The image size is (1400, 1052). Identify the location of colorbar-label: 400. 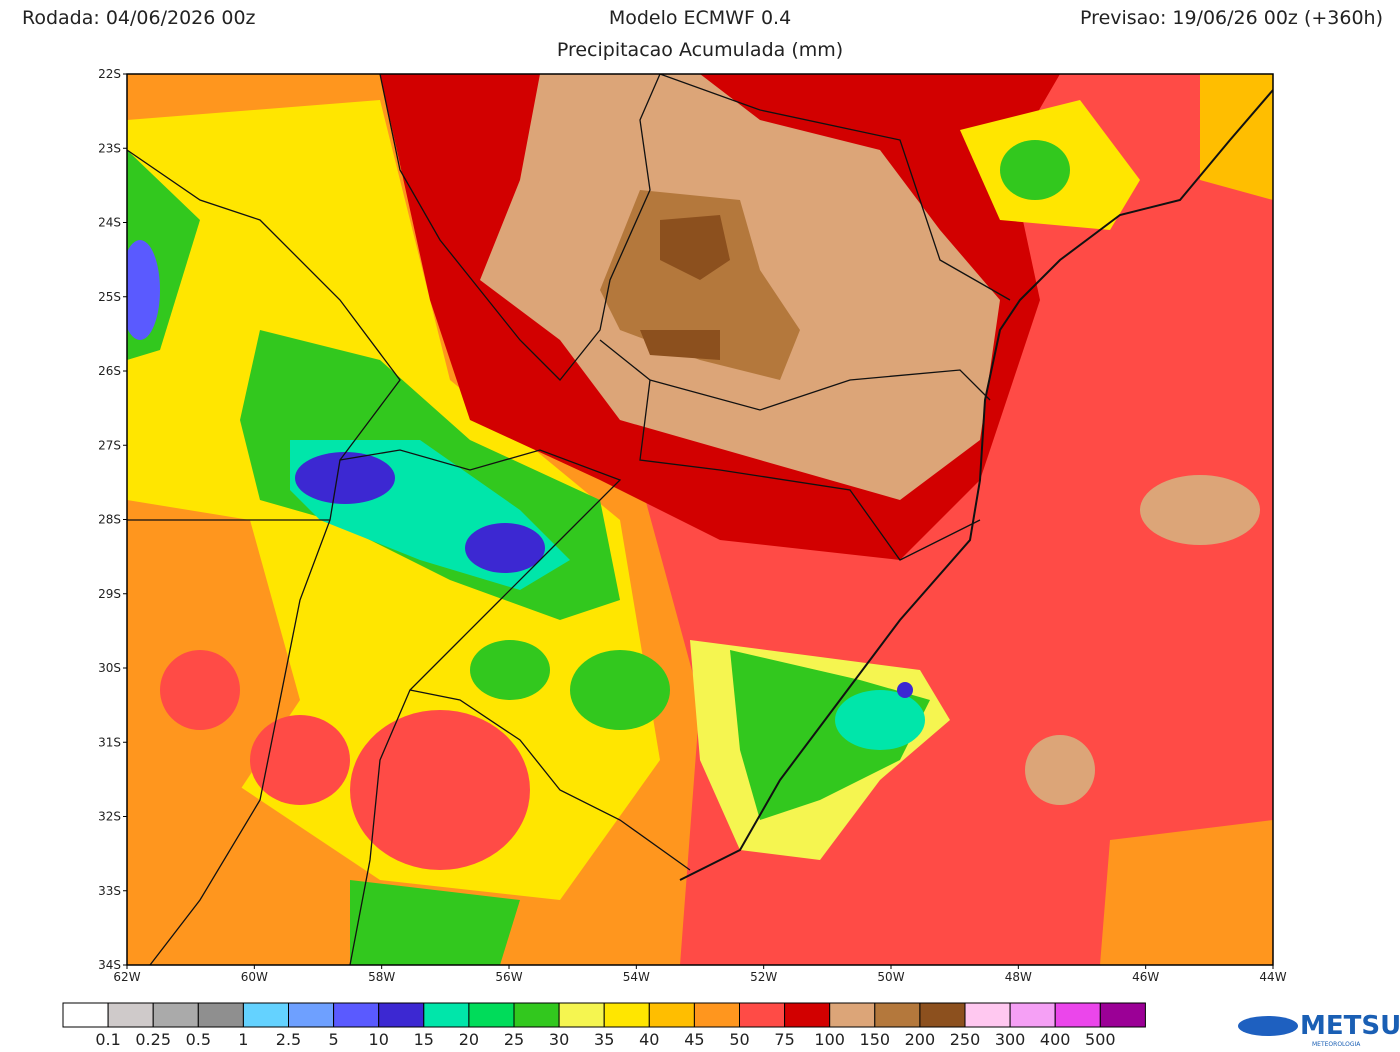
(1055, 1039).